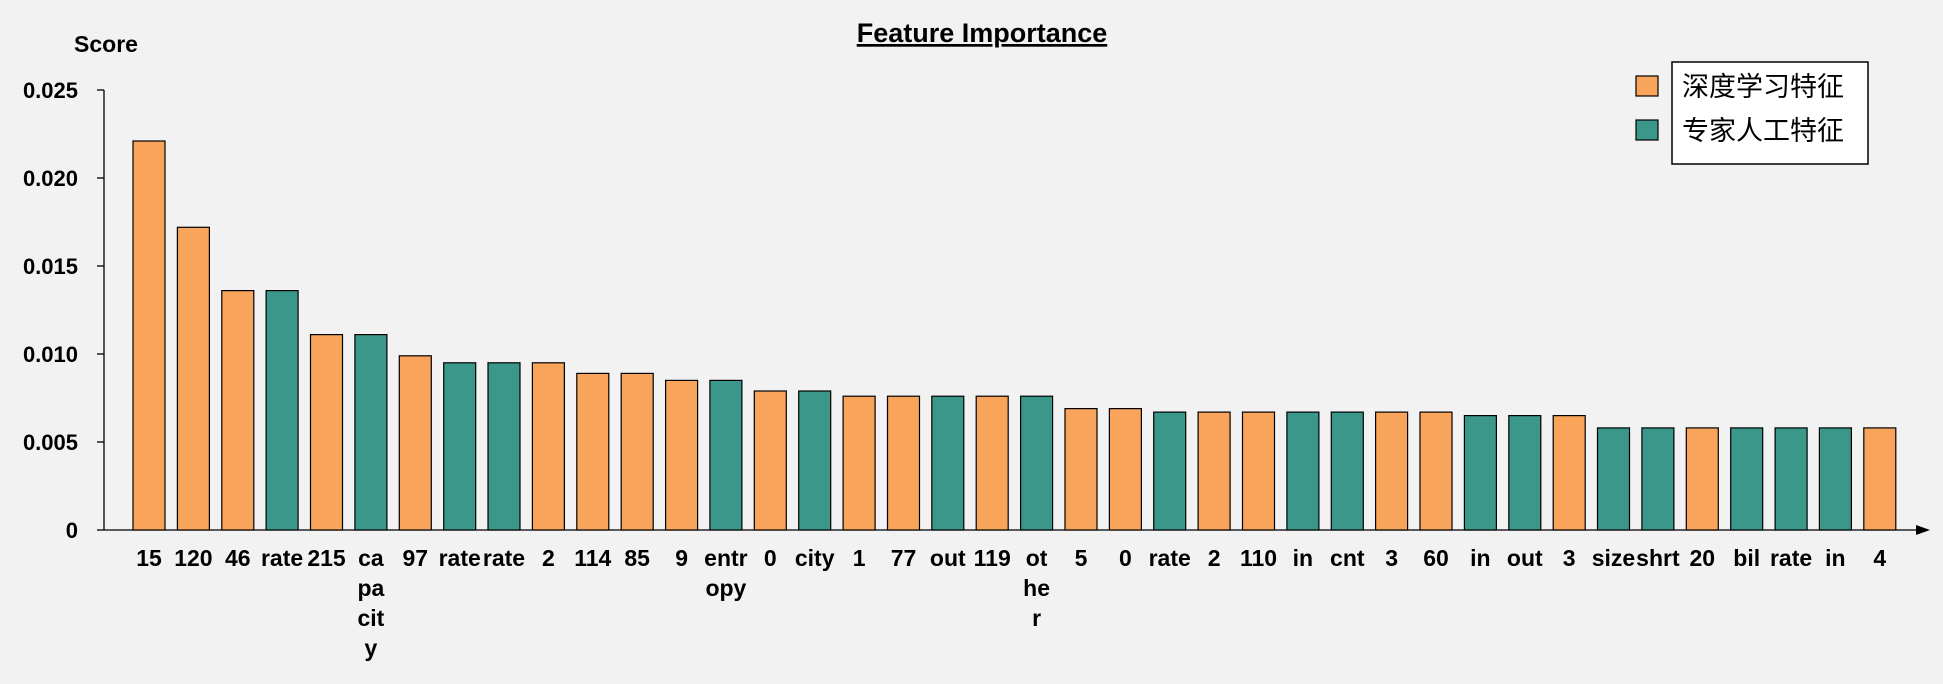  What do you see at coordinates (1613, 558) in the screenshot?
I see `x-tick-label: size` at bounding box center [1613, 558].